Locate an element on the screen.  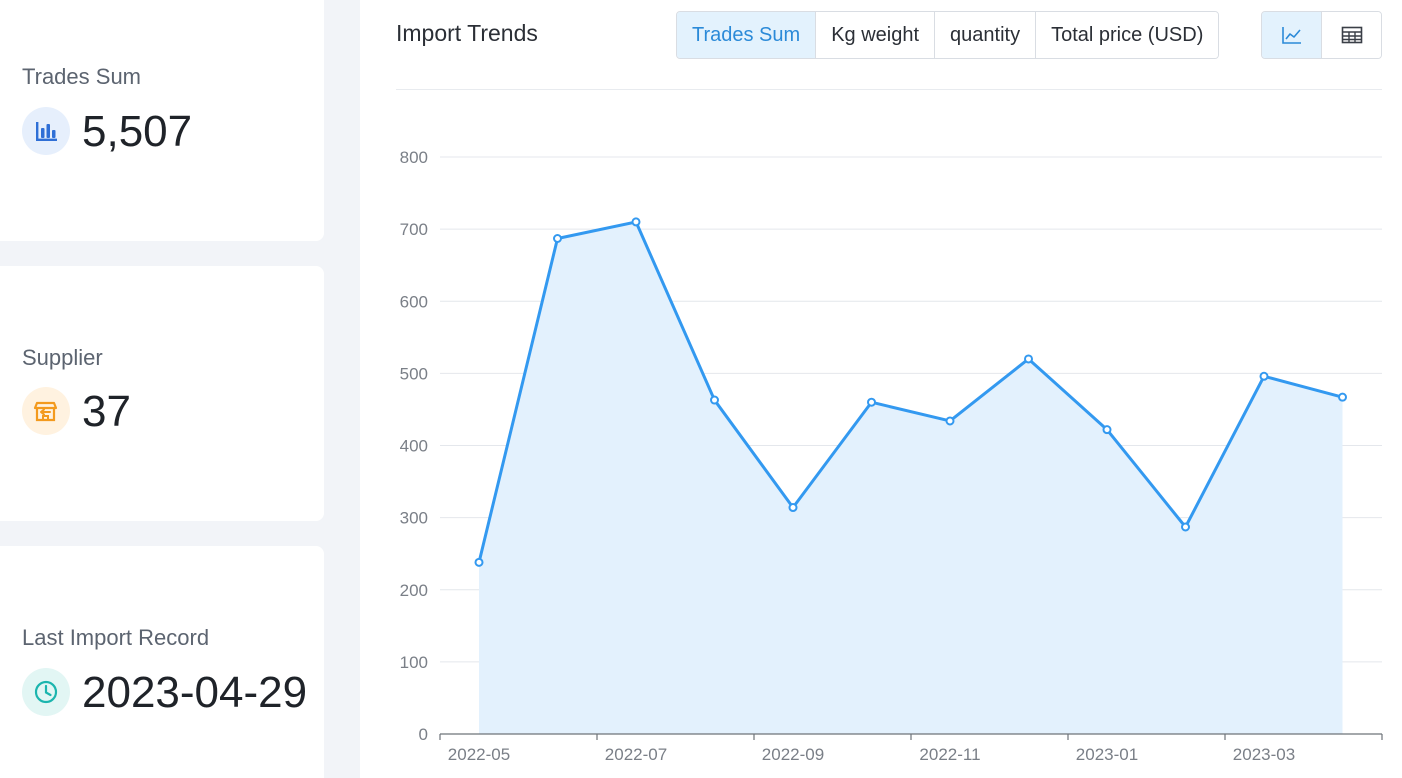
x-tick-label: 2023-03 is located at coordinates (1264, 754).